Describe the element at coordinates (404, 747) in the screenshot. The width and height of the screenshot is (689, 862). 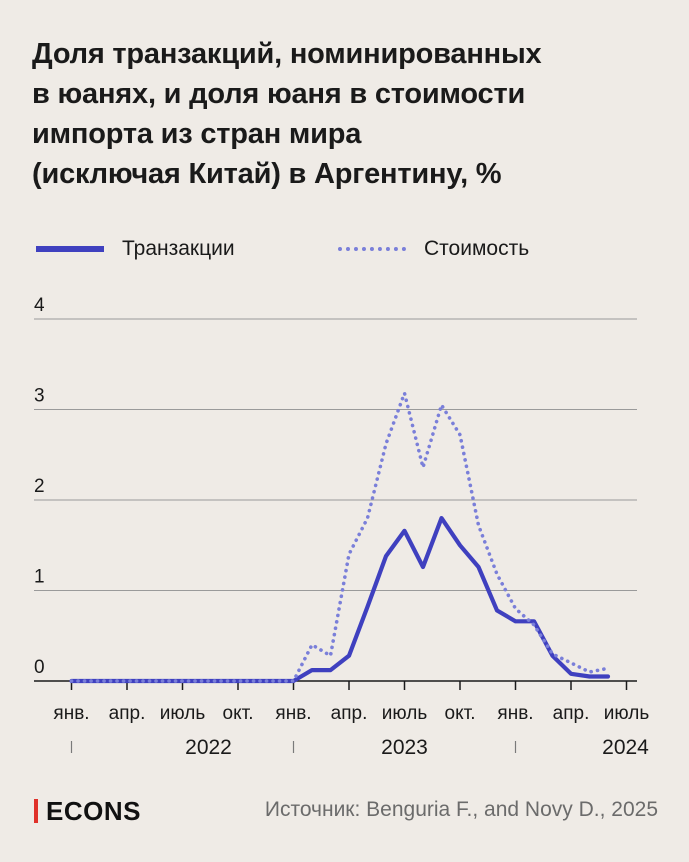
I see `year-label-2023: 2023` at that location.